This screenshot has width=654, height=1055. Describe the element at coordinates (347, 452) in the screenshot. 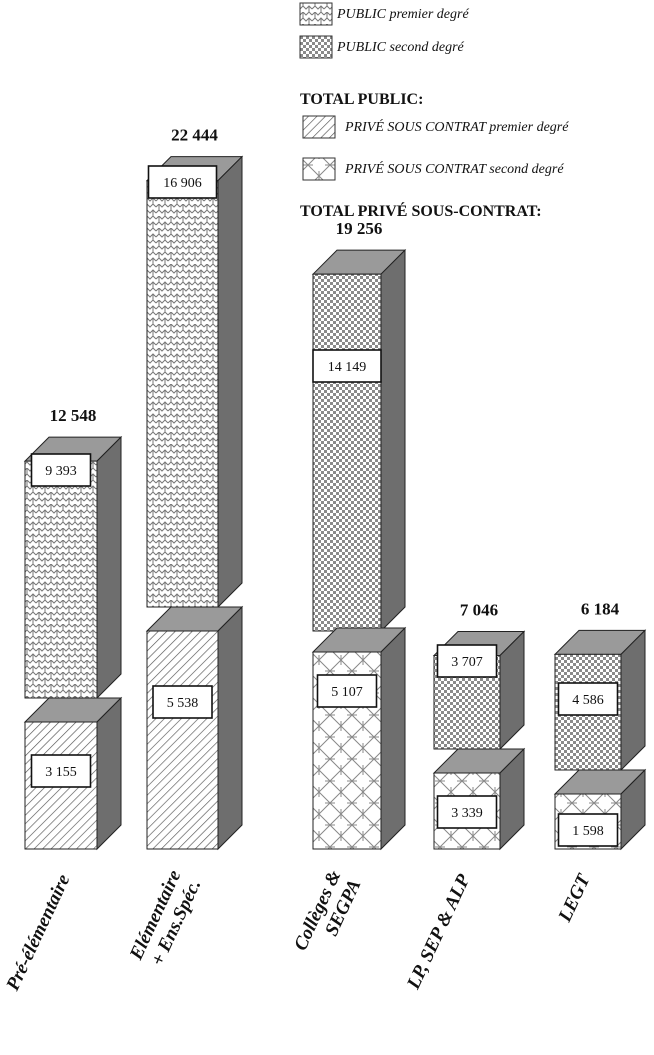

I see `bar-3-upper-front-face` at that location.